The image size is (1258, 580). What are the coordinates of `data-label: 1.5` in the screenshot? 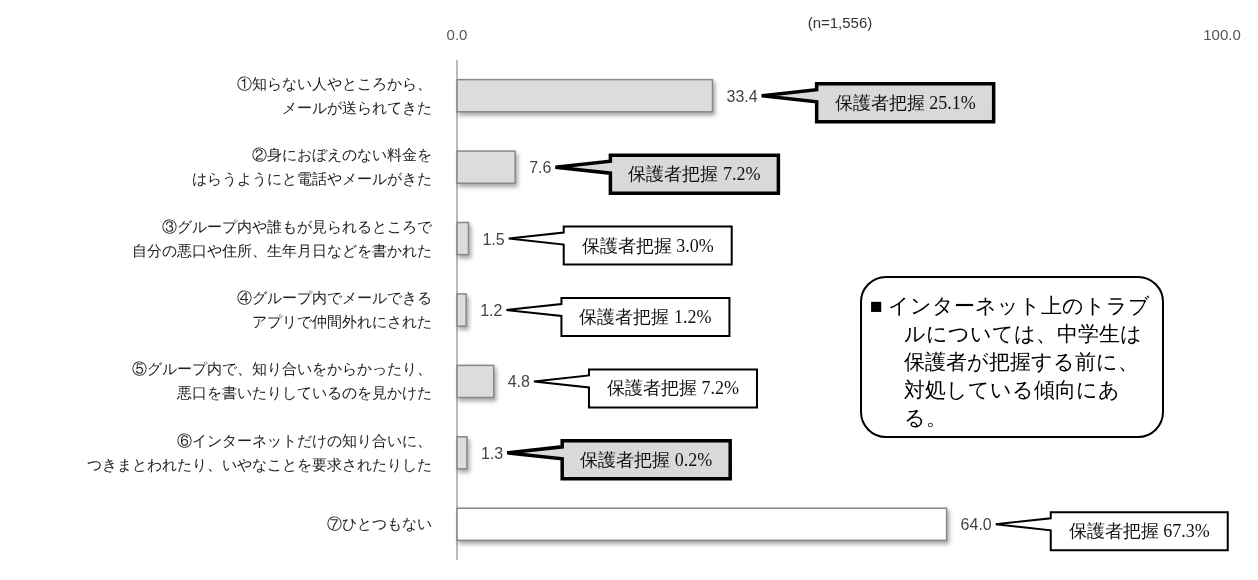 It's located at (493, 239).